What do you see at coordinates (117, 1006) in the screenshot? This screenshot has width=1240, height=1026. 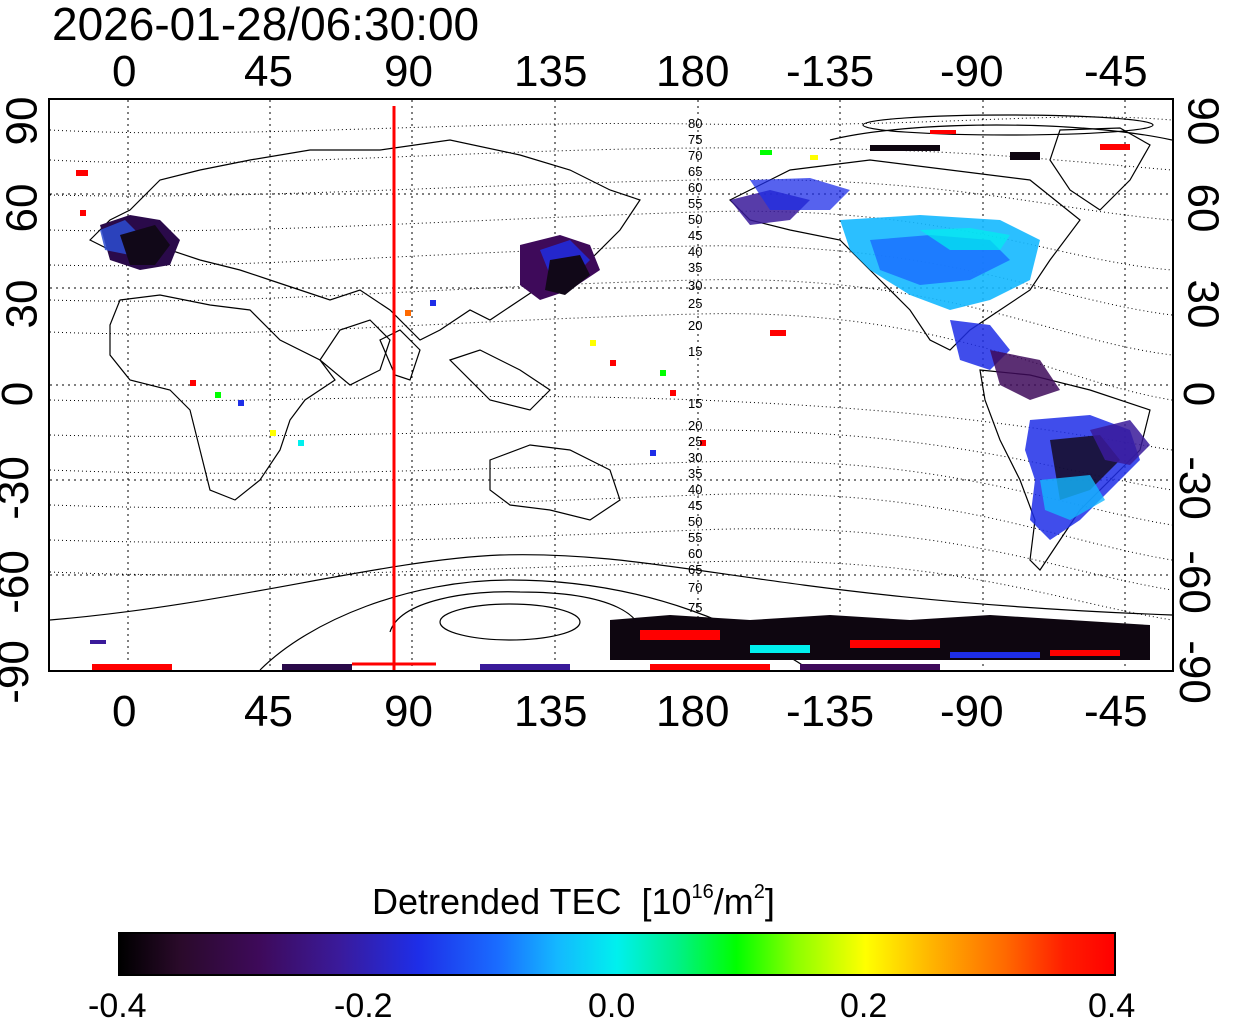 I see `colorbar-tick-label: -0.4` at bounding box center [117, 1006].